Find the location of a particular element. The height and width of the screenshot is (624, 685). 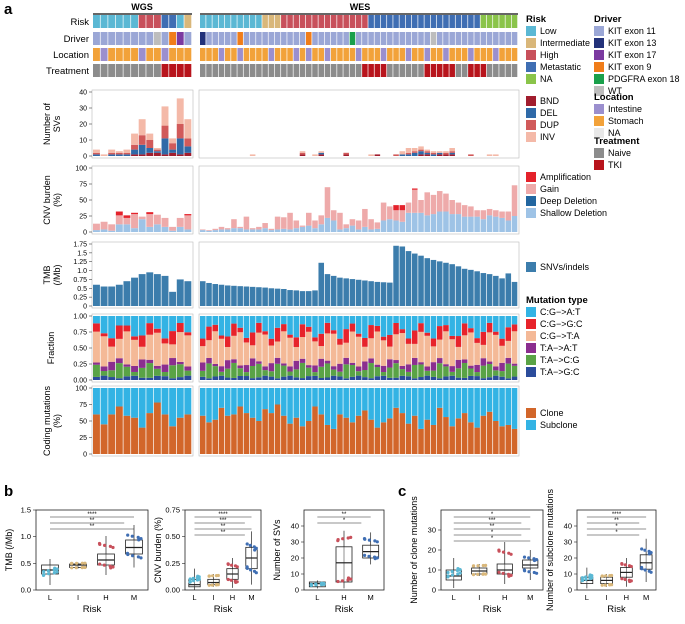

legend-label: T:A−>A:T is located at coordinates (559, 348).